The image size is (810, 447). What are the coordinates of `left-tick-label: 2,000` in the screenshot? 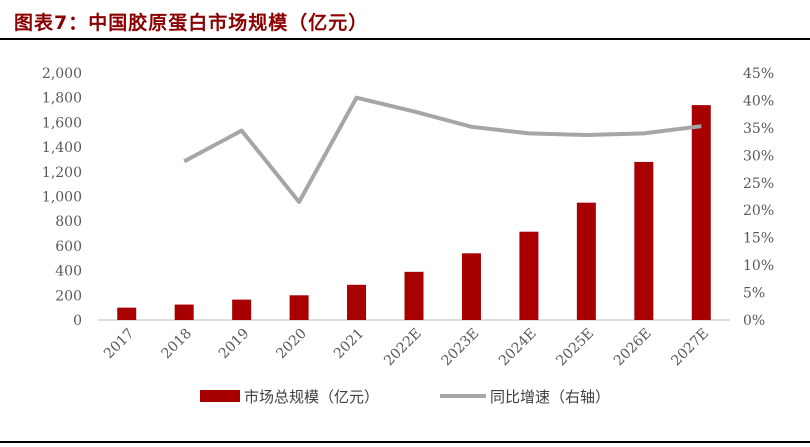 It's located at (62, 74).